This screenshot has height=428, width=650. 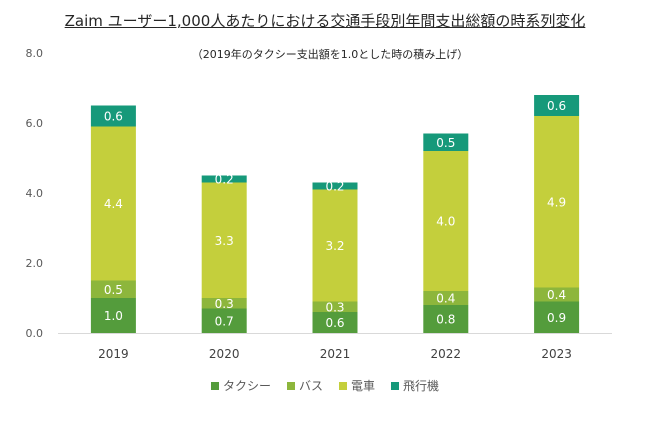 What do you see at coordinates (35, 53) in the screenshot?
I see `y-tick-label: 8.0` at bounding box center [35, 53].